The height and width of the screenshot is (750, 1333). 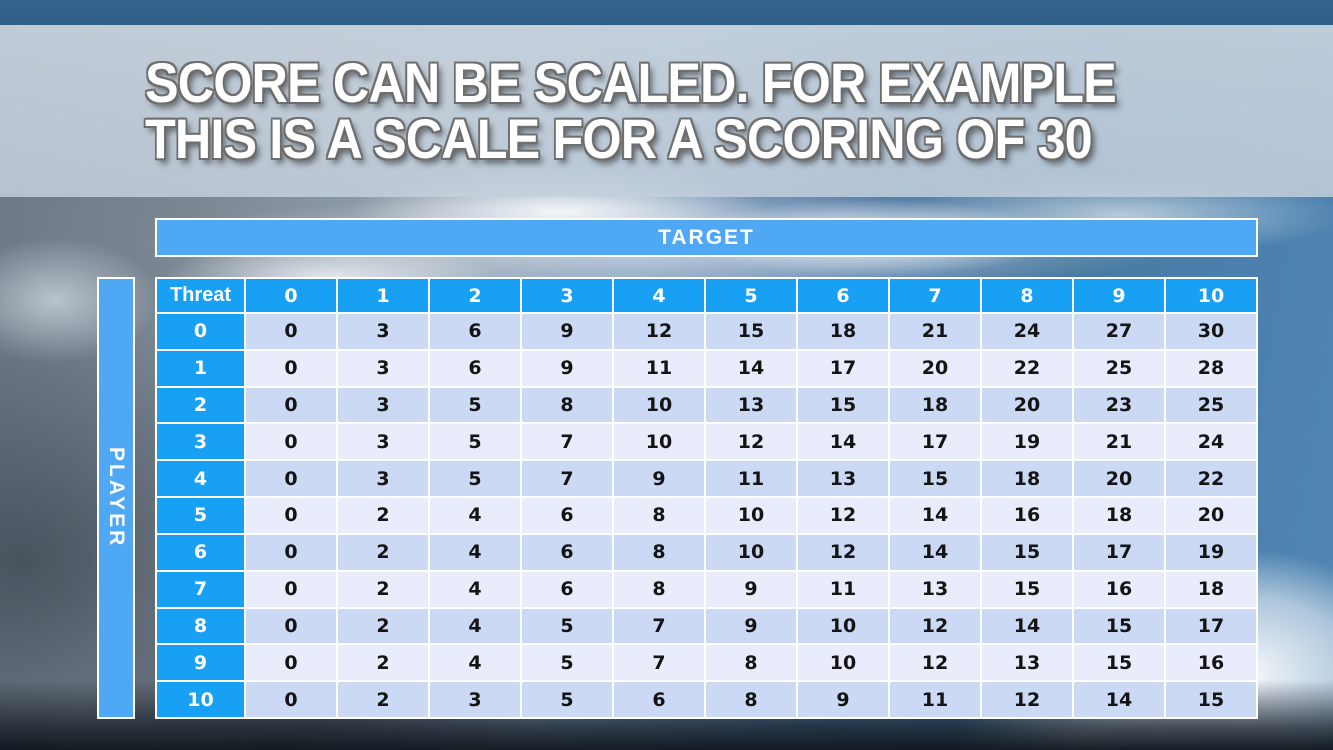 What do you see at coordinates (383, 295) in the screenshot?
I see `column-header-1: 1` at bounding box center [383, 295].